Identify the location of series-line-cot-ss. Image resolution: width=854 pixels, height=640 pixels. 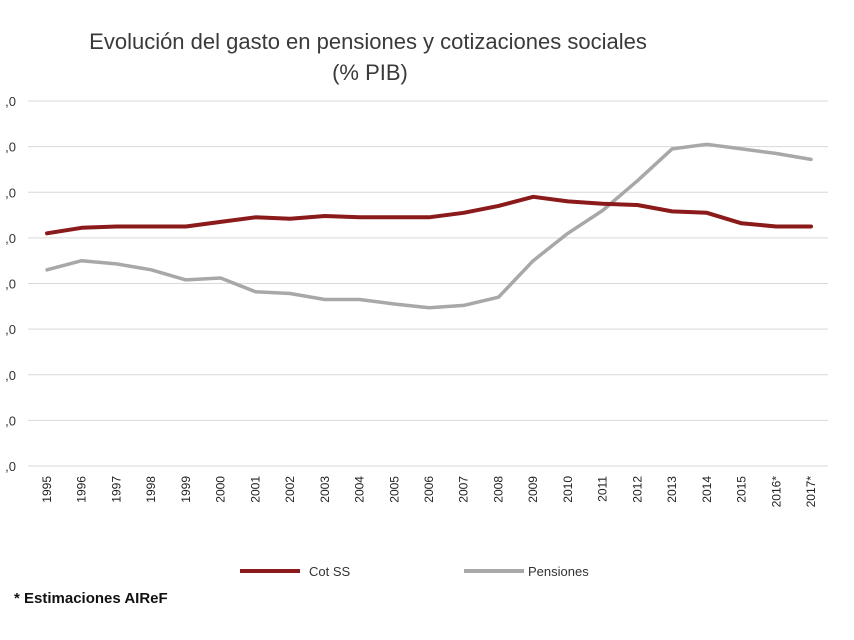
(429, 215).